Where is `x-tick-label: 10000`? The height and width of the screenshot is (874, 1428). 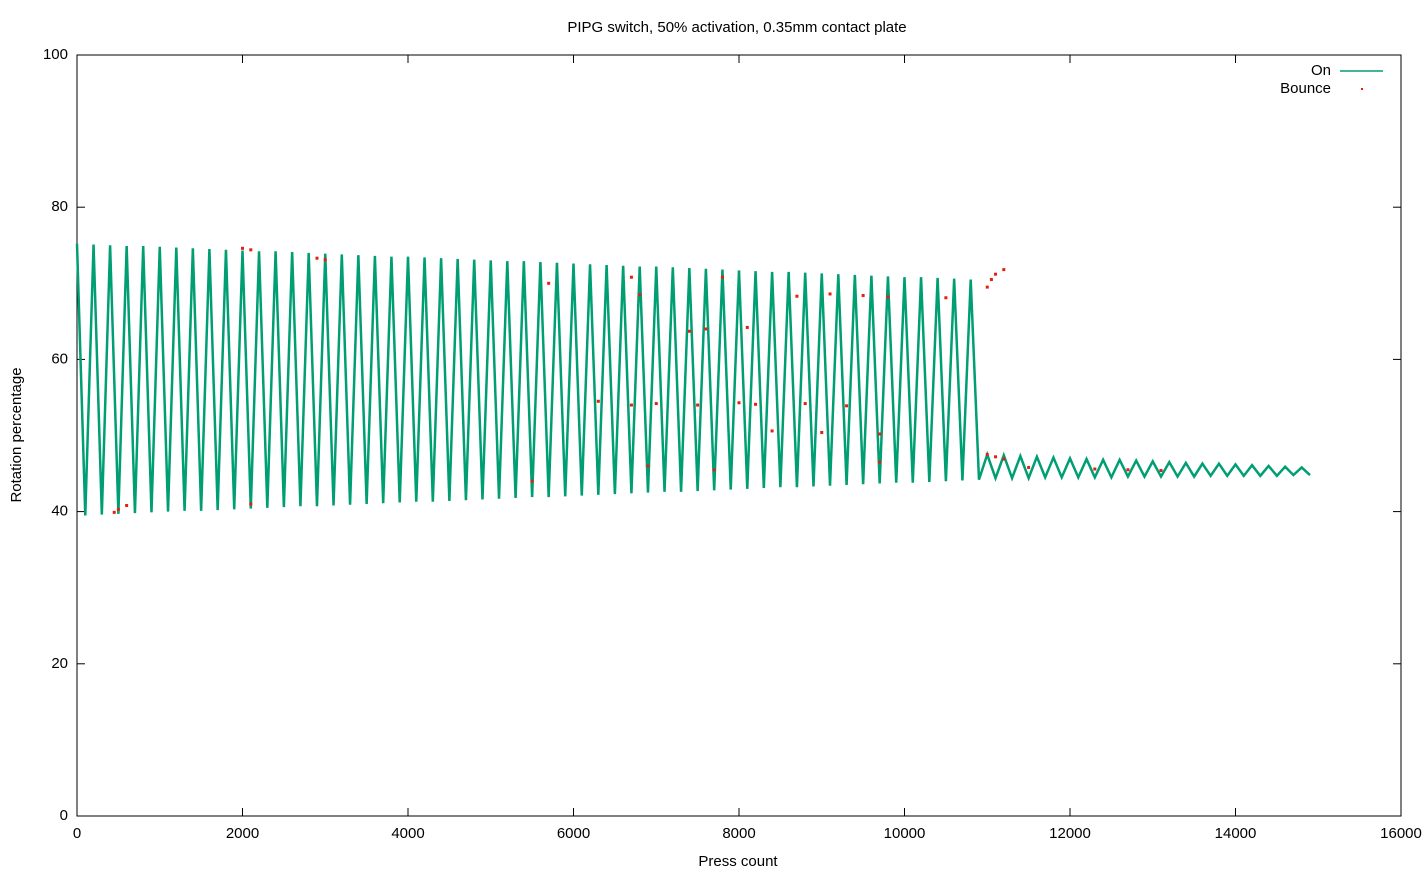 x-tick-label: 10000 is located at coordinates (905, 833).